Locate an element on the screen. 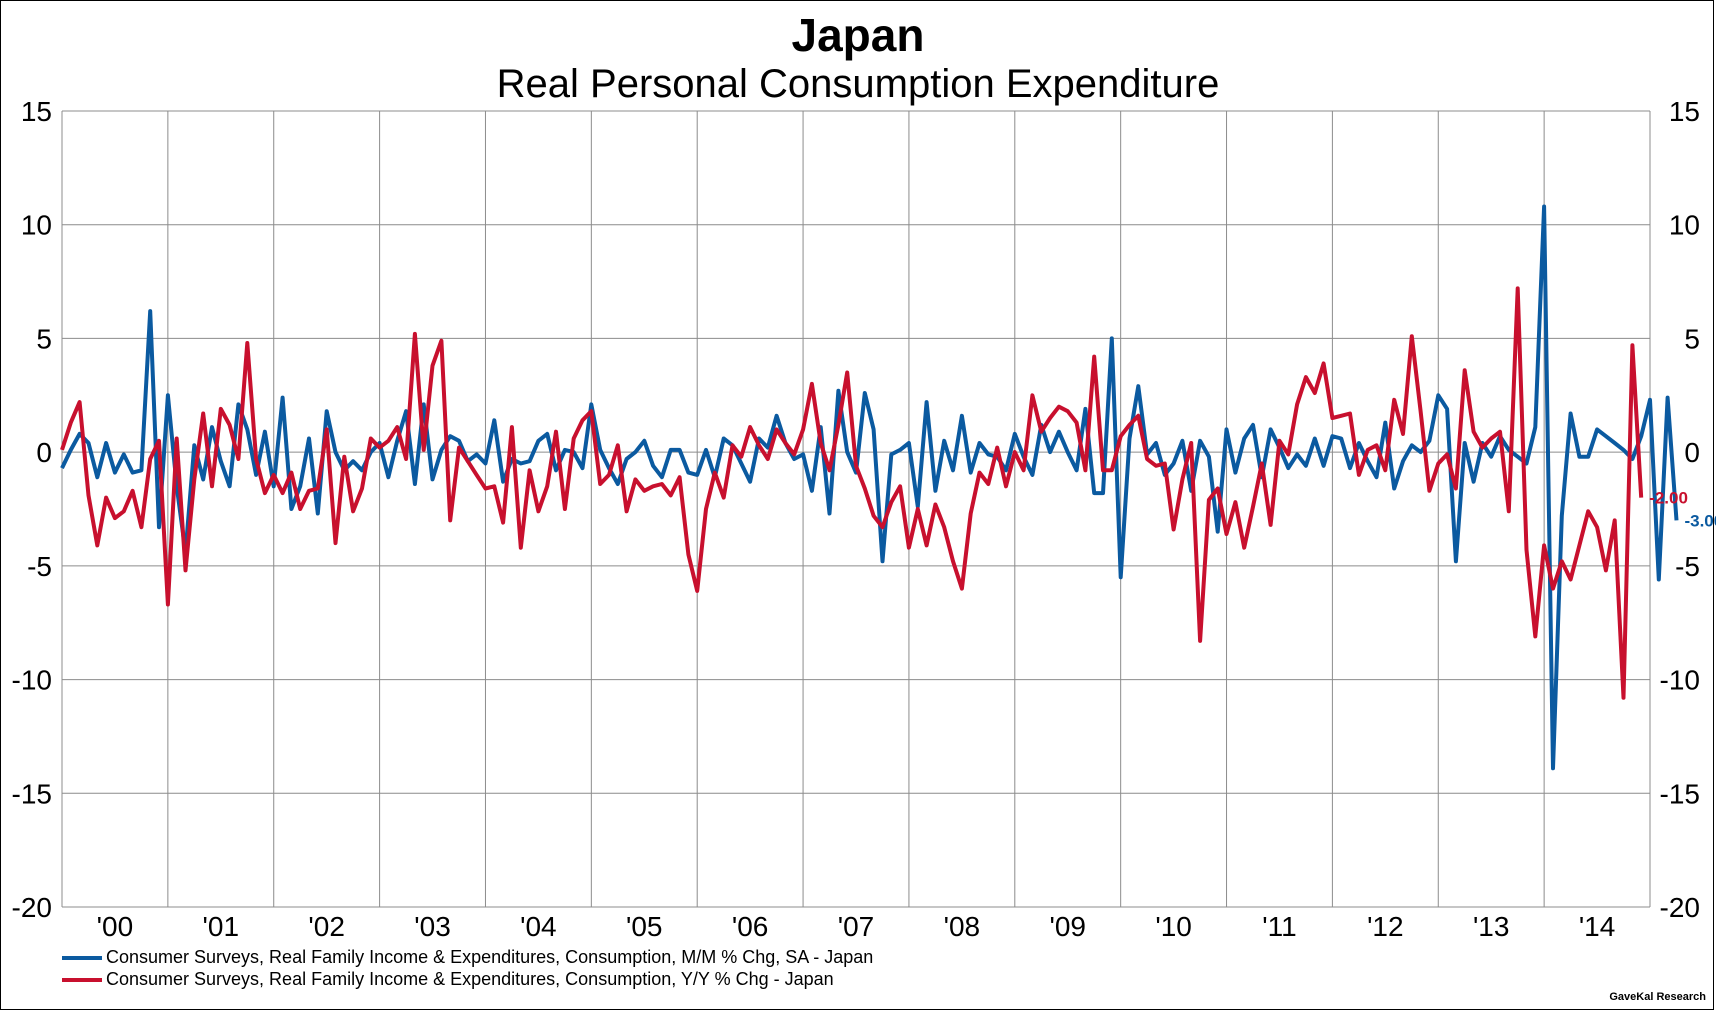 The height and width of the screenshot is (1012, 1716). y-tick-label-right: 15 is located at coordinates (1684, 111).